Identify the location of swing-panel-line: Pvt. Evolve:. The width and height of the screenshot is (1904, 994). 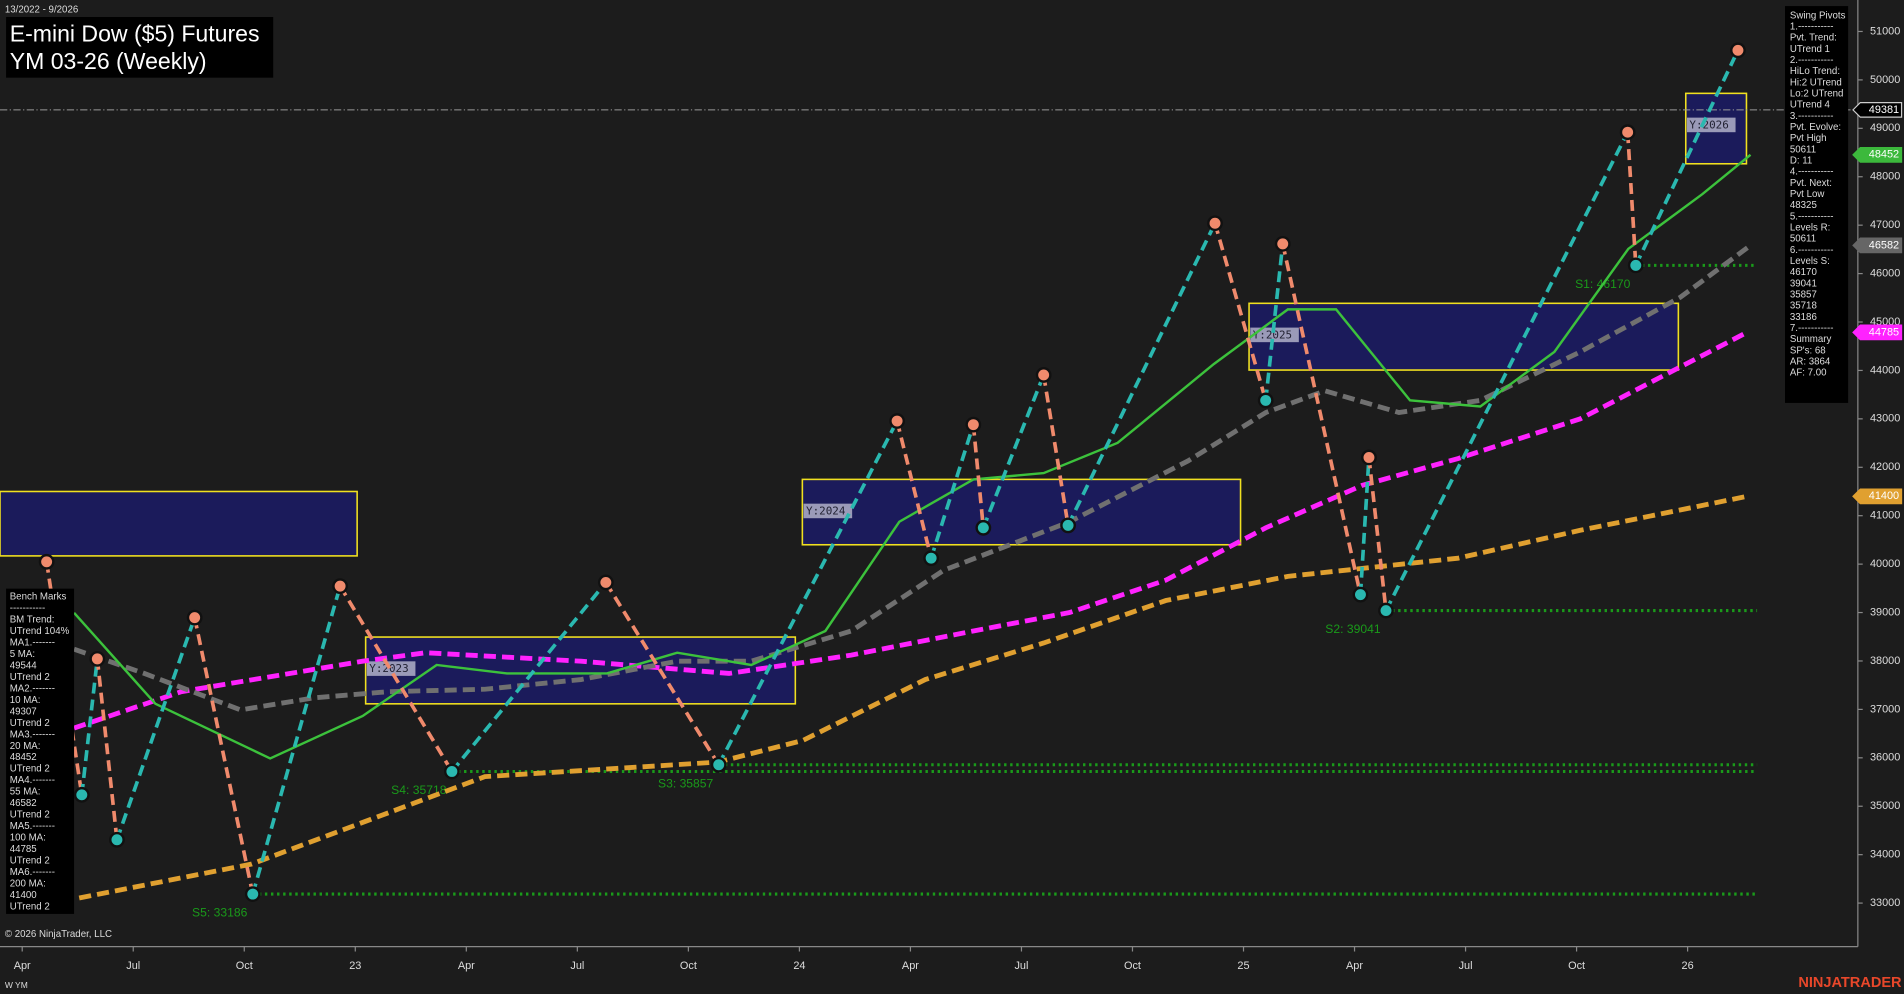
(1815, 127).